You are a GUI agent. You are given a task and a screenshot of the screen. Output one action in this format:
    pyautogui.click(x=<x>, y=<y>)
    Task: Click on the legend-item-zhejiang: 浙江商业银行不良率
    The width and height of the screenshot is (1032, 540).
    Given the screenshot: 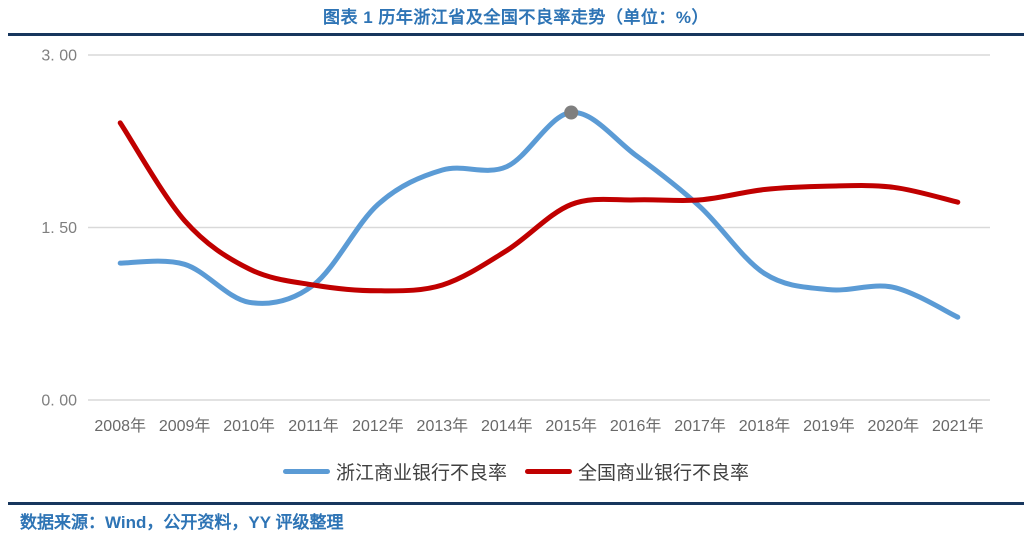 What is the action you would take?
    pyautogui.click(x=394, y=471)
    